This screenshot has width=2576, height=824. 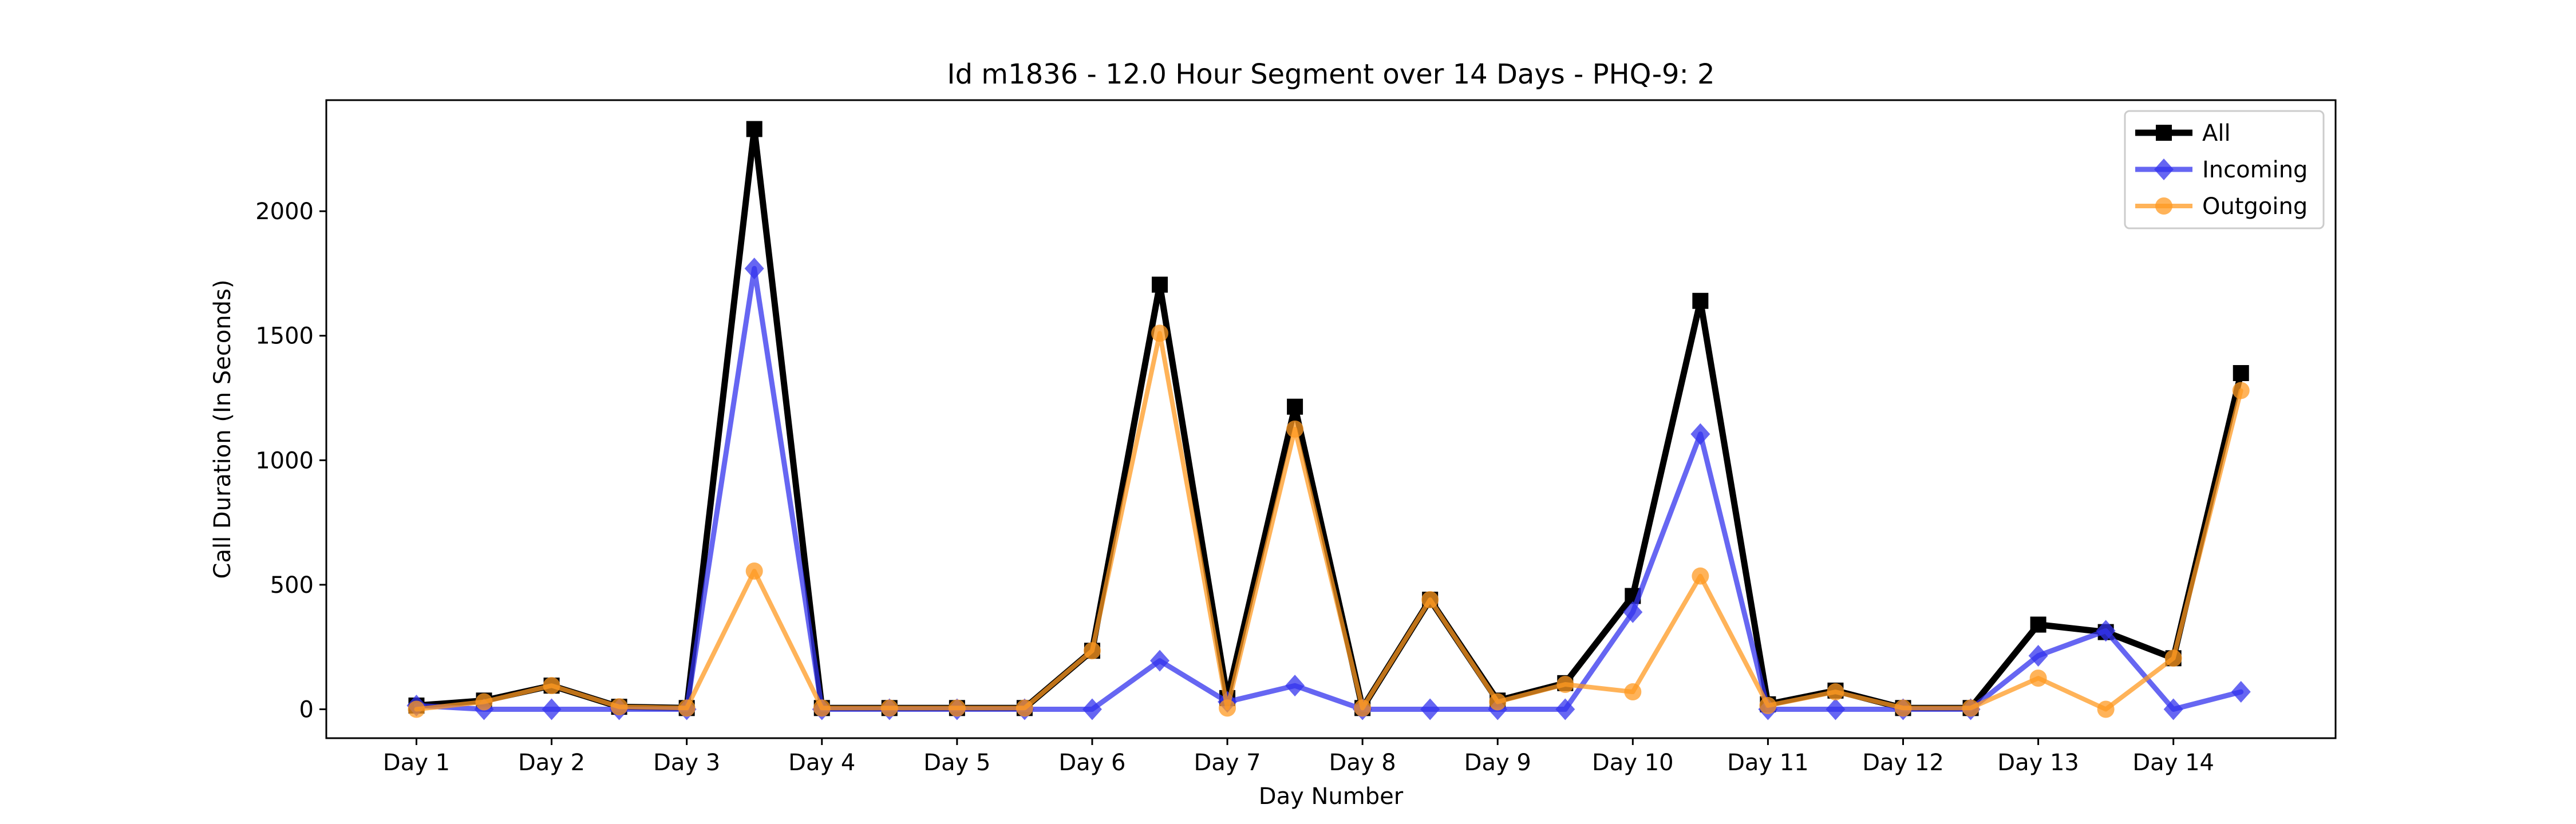 I want to click on legend-item-incoming: Incoming, so click(x=2221, y=170).